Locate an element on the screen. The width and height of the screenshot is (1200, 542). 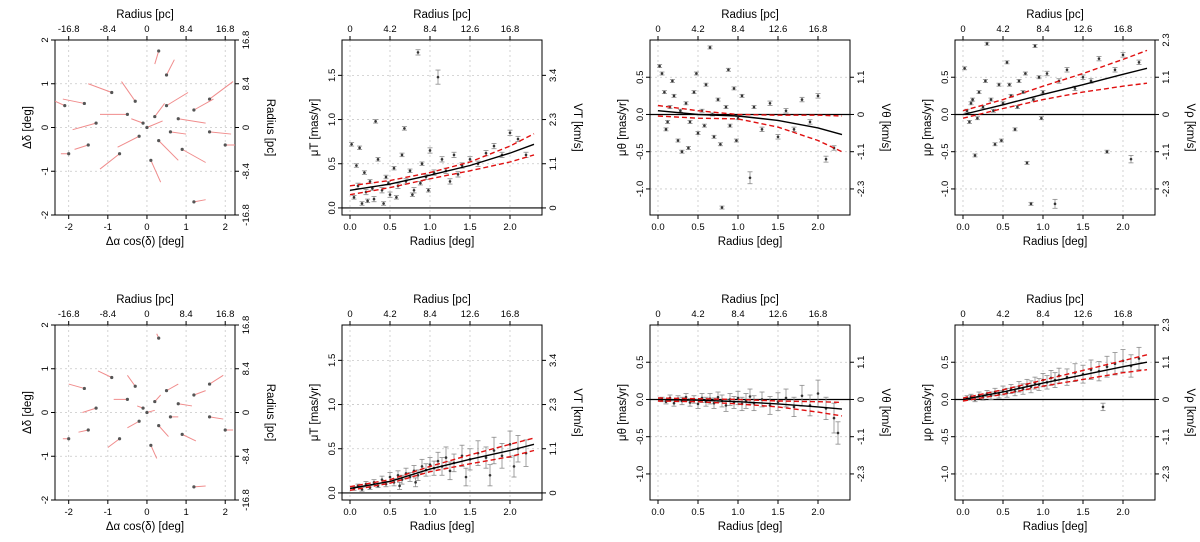
x-tick-label: 1.5 is located at coordinates (777, 227).